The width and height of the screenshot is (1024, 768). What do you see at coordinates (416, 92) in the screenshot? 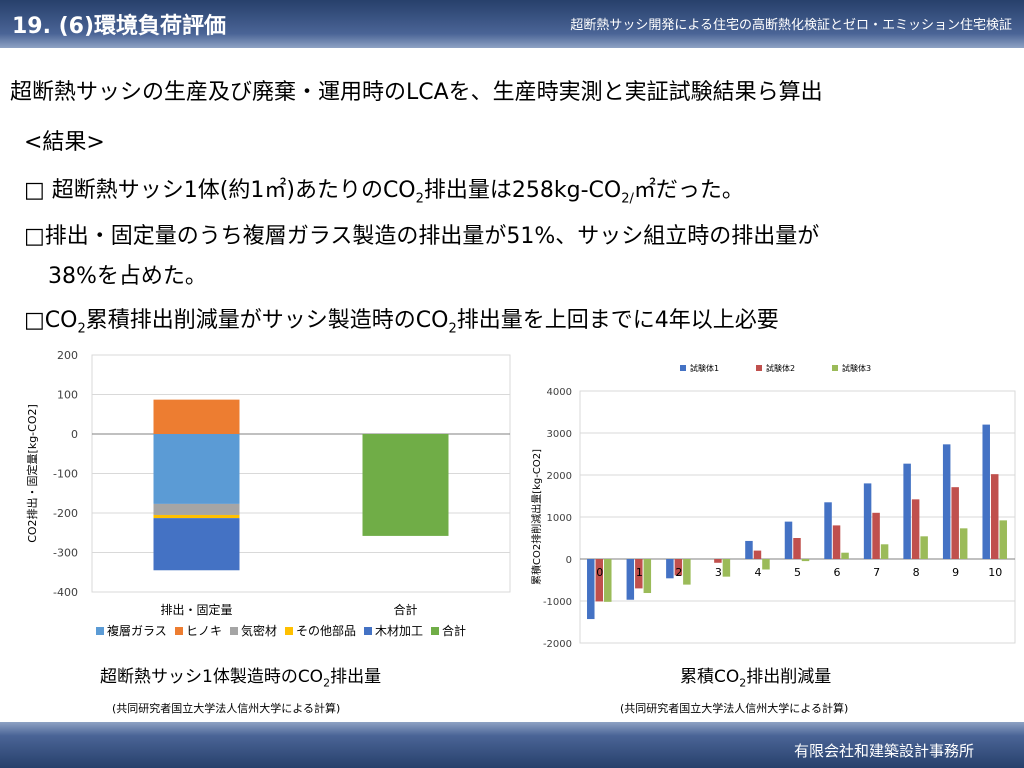
I see `headline: 超断熱サッシの生産及び廃棄・運用時のLCAを、生産時実測と実証試験結果ら算出` at bounding box center [416, 92].